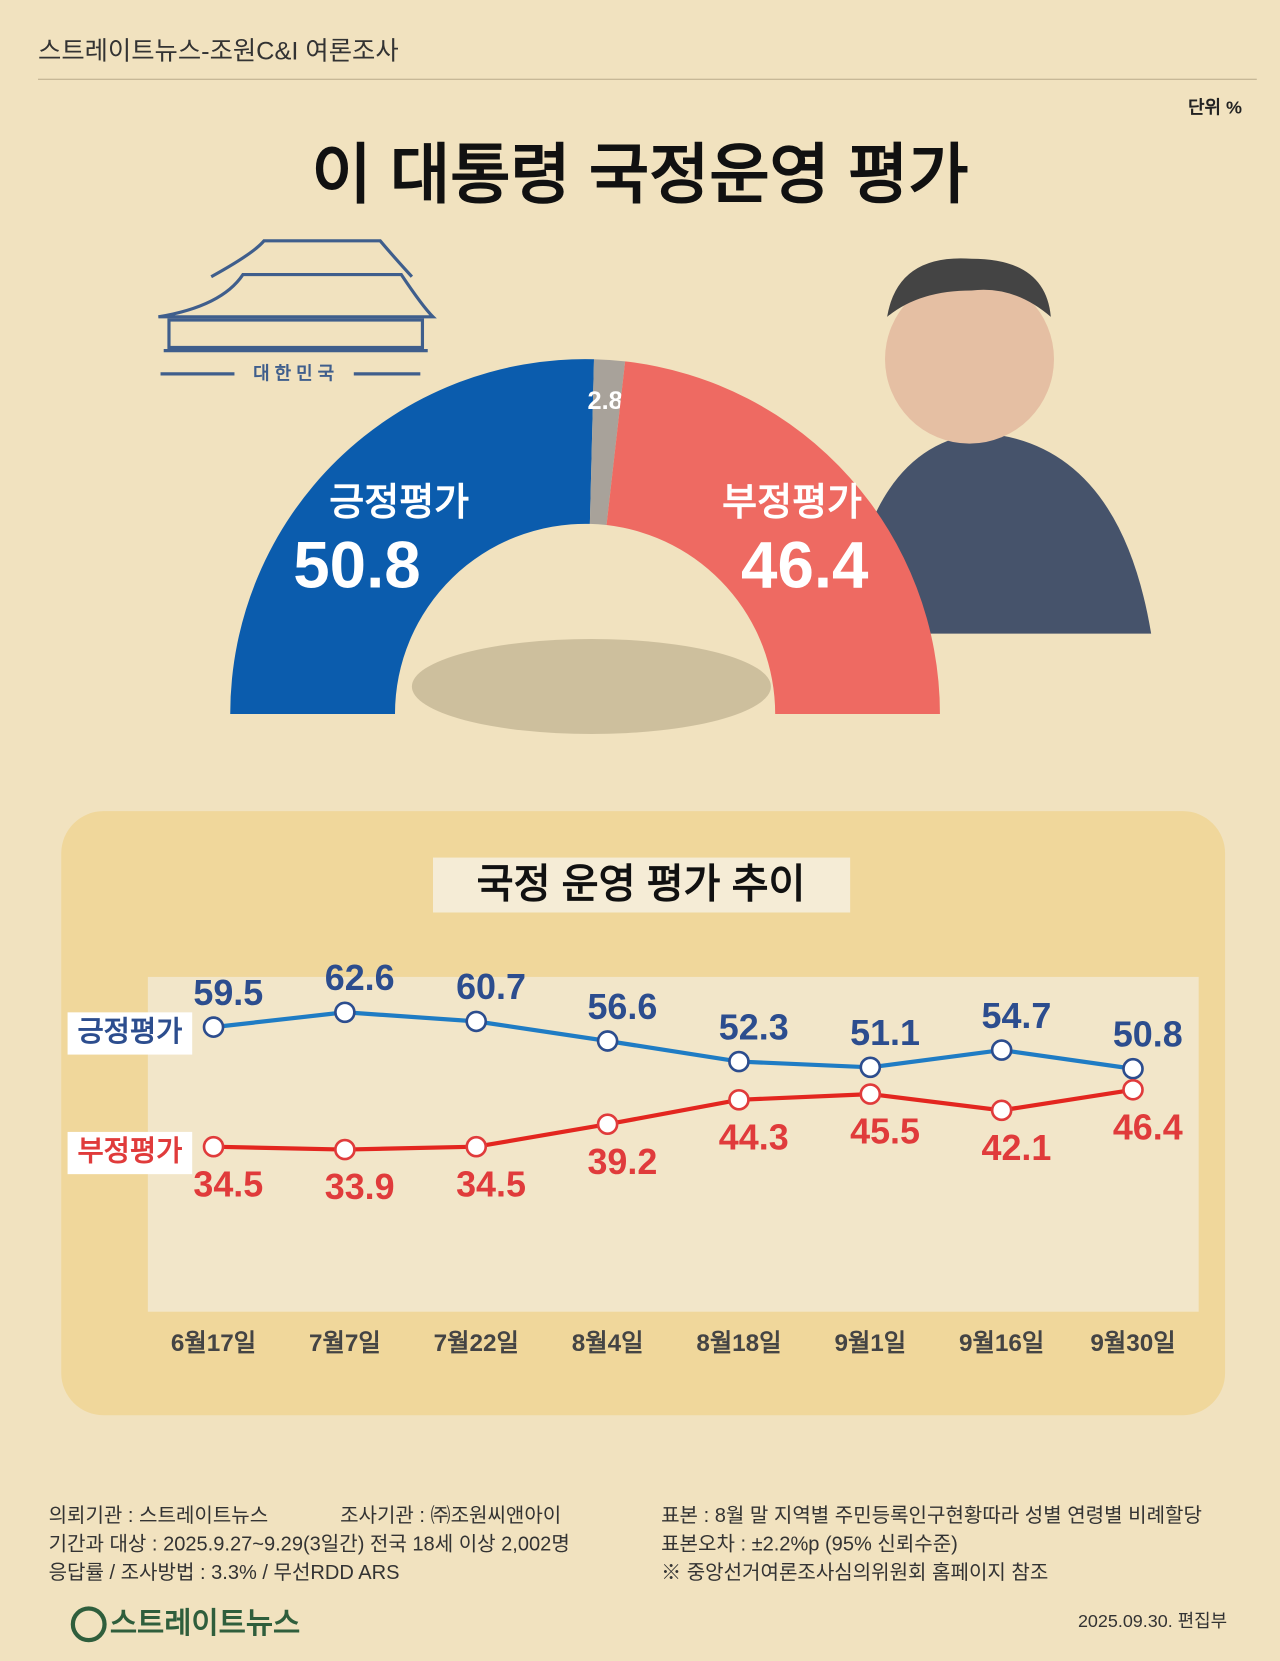 Image resolution: width=1280 pixels, height=1661 pixels. What do you see at coordinates (622, 1162) in the screenshot?
I see `value-label: 39.2` at bounding box center [622, 1162].